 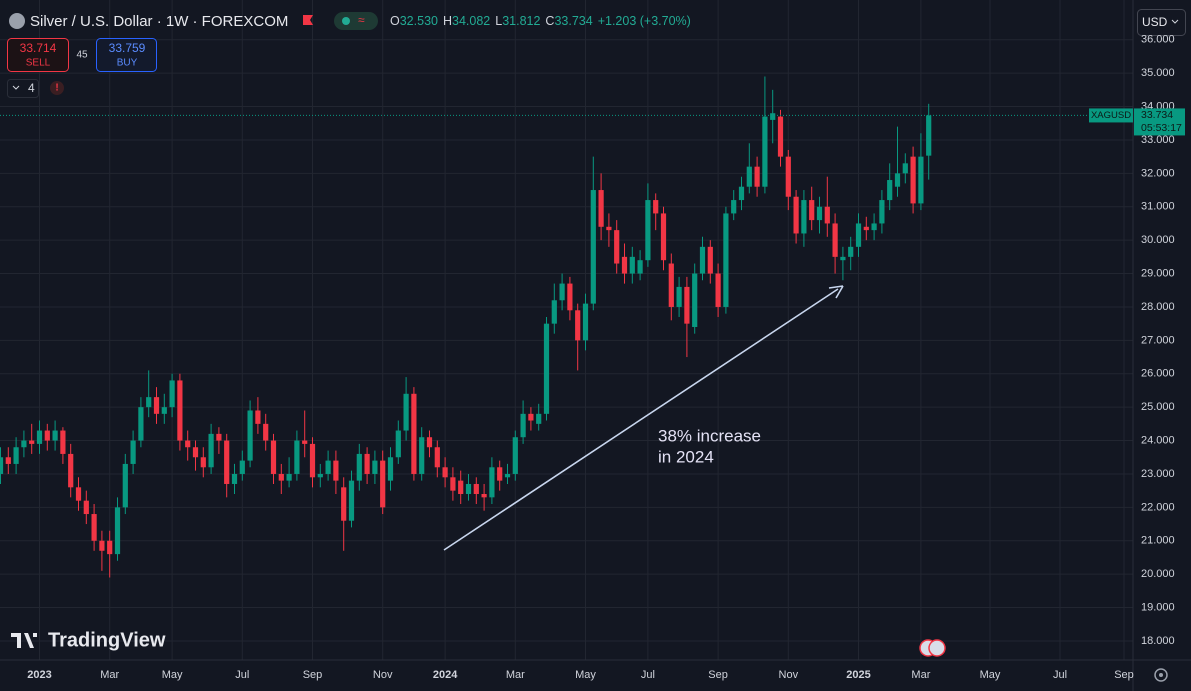 What do you see at coordinates (937, 648) in the screenshot?
I see `event-icon` at bounding box center [937, 648].